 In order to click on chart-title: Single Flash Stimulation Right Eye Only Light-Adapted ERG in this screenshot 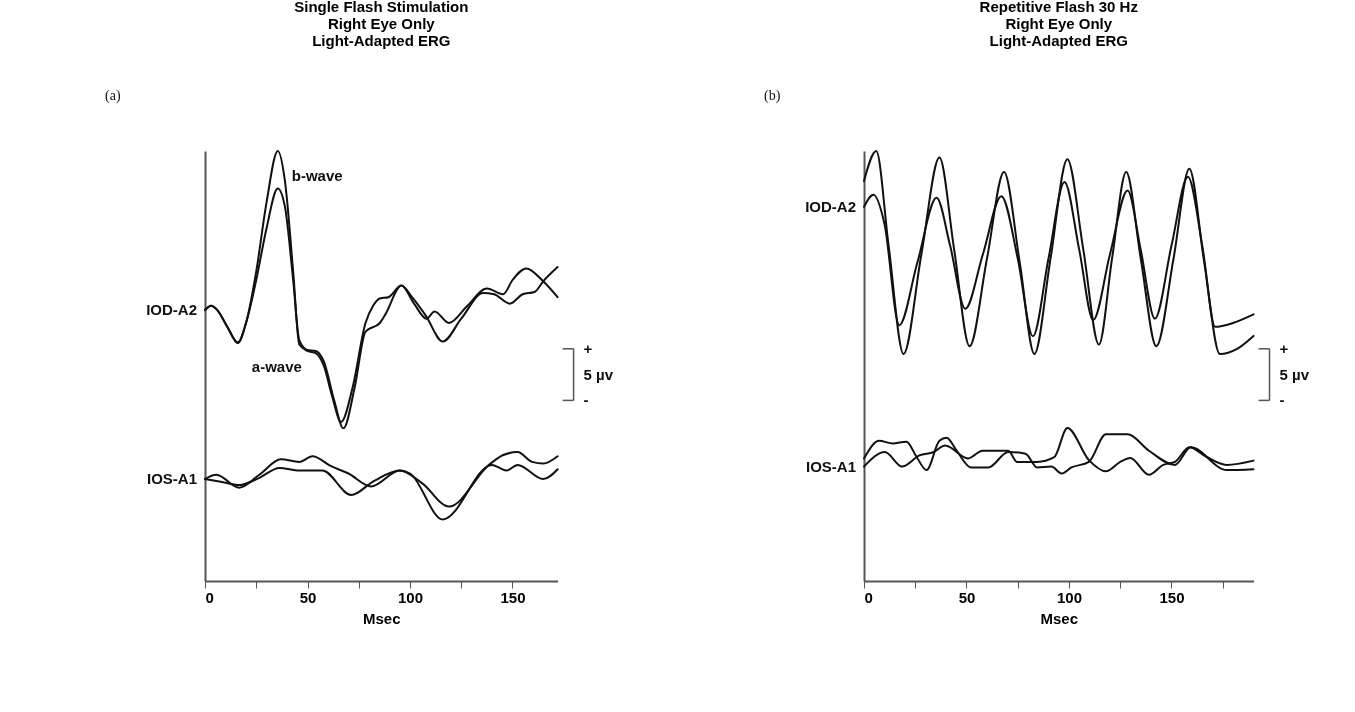, I will do `click(381, 24)`.